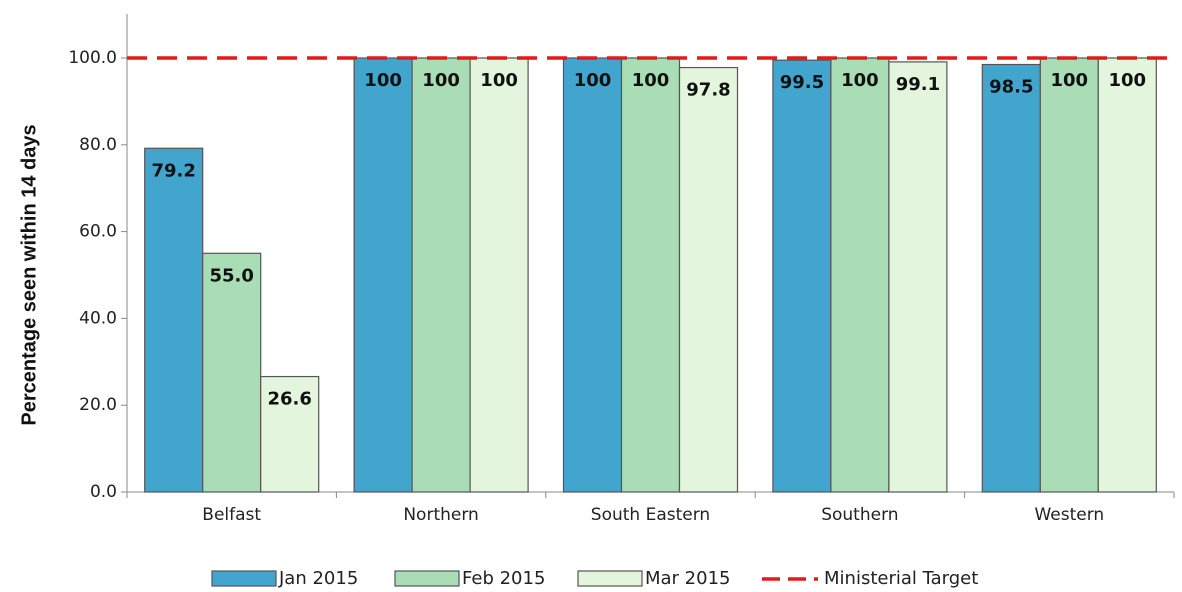  What do you see at coordinates (503, 578) in the screenshot?
I see `legend-label: Feb 2015` at bounding box center [503, 578].